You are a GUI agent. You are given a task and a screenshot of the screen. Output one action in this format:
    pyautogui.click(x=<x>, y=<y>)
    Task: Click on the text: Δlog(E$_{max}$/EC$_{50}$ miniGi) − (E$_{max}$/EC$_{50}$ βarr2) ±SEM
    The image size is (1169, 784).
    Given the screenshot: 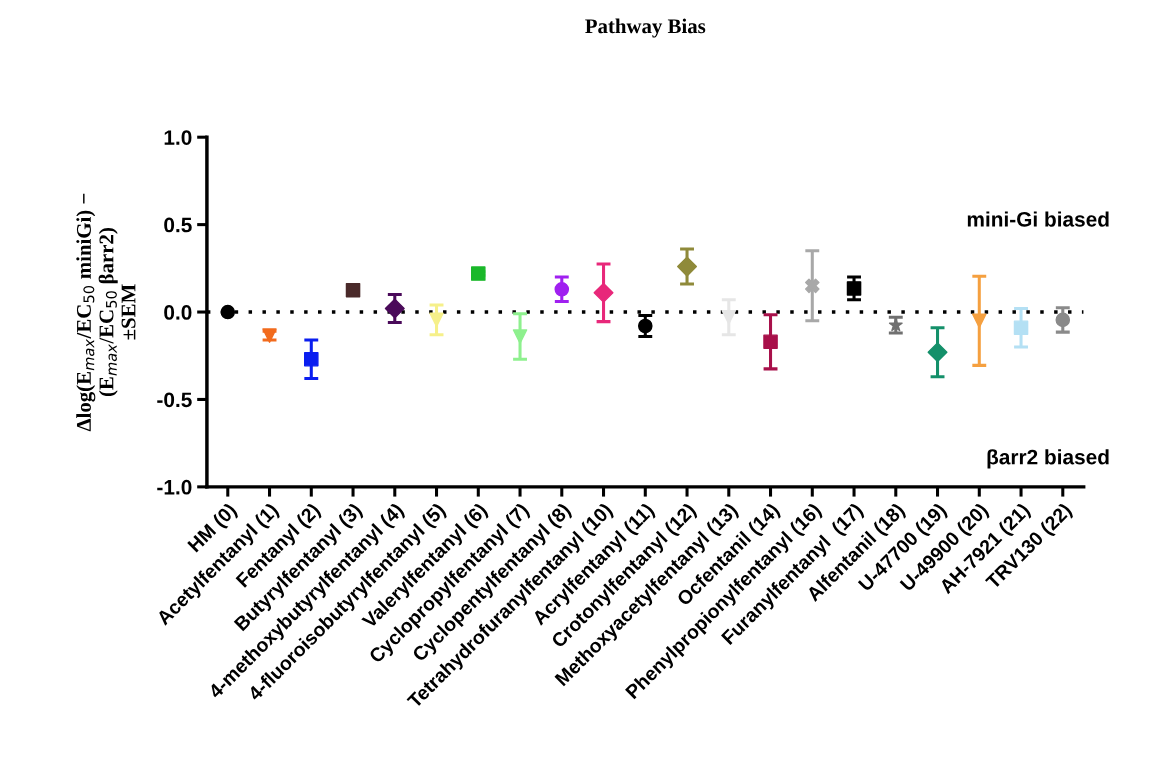 What is the action you would take?
    pyautogui.click(x=106, y=312)
    